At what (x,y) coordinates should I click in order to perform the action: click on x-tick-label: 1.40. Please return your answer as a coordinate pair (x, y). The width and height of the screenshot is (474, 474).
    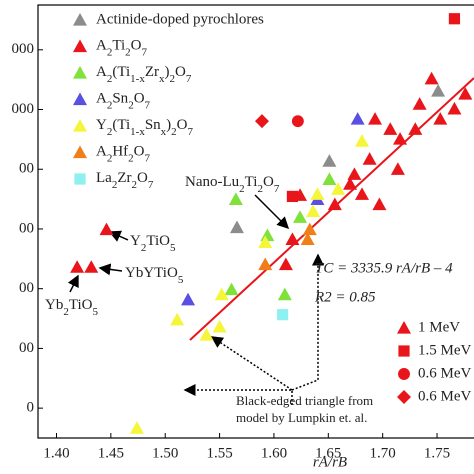
    Looking at the image, I should click on (56, 453).